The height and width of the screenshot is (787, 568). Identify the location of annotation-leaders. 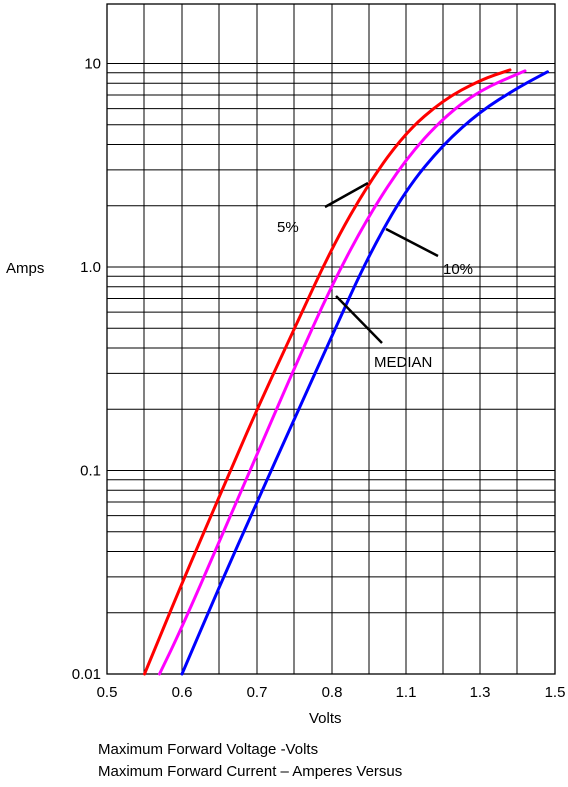
(381, 262).